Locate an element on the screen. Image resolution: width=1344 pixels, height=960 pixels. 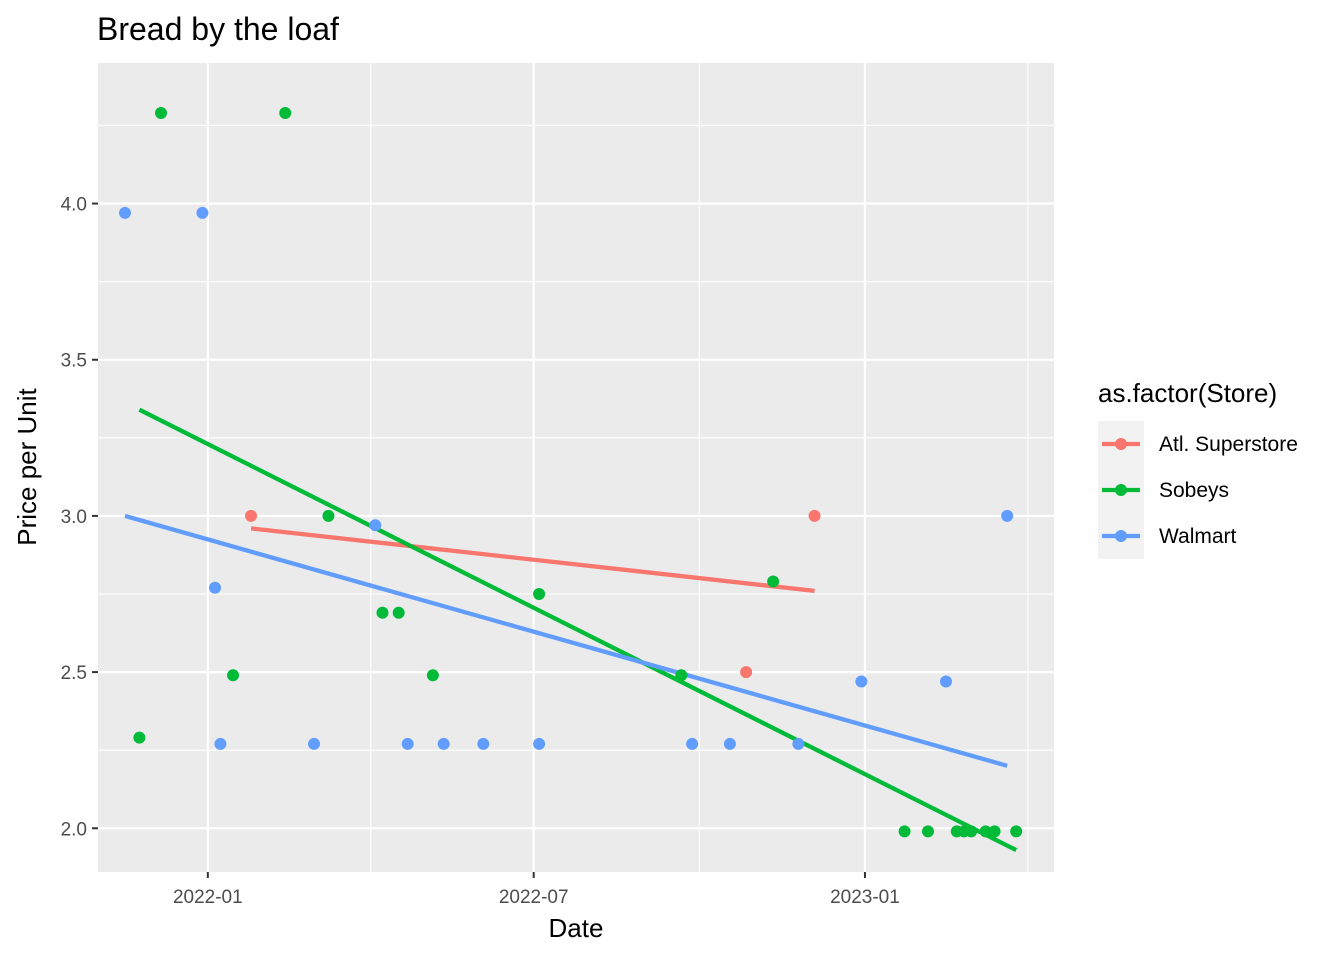
y-tick-label: 4.0 is located at coordinates (74, 205).